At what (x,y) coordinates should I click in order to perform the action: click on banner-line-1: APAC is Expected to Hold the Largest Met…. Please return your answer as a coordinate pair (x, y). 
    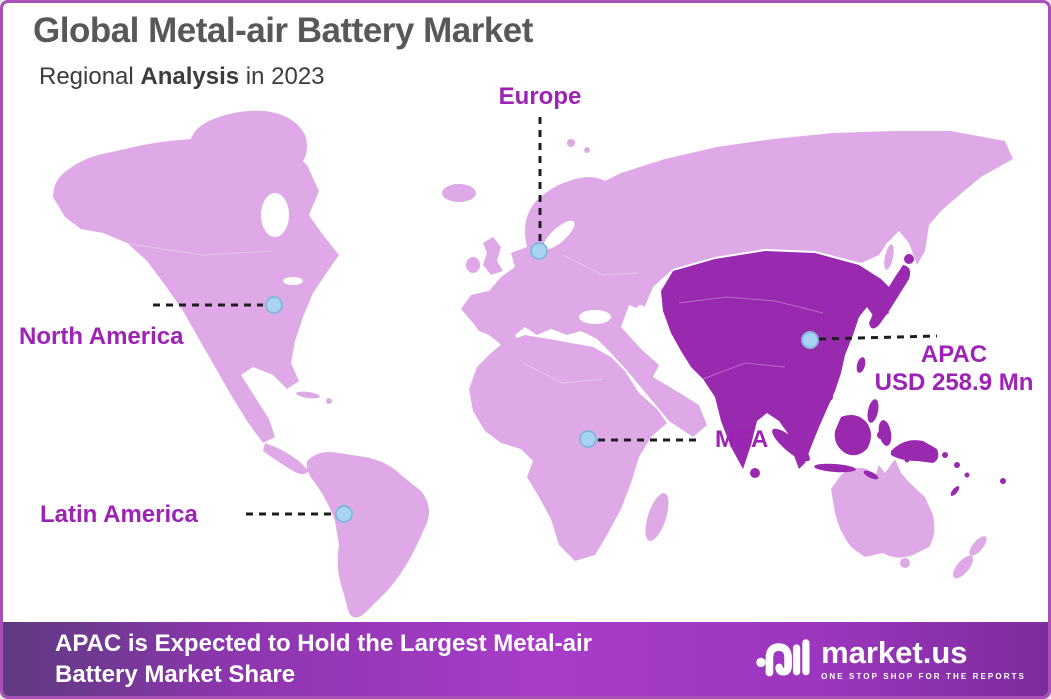
    Looking at the image, I should click on (323, 643).